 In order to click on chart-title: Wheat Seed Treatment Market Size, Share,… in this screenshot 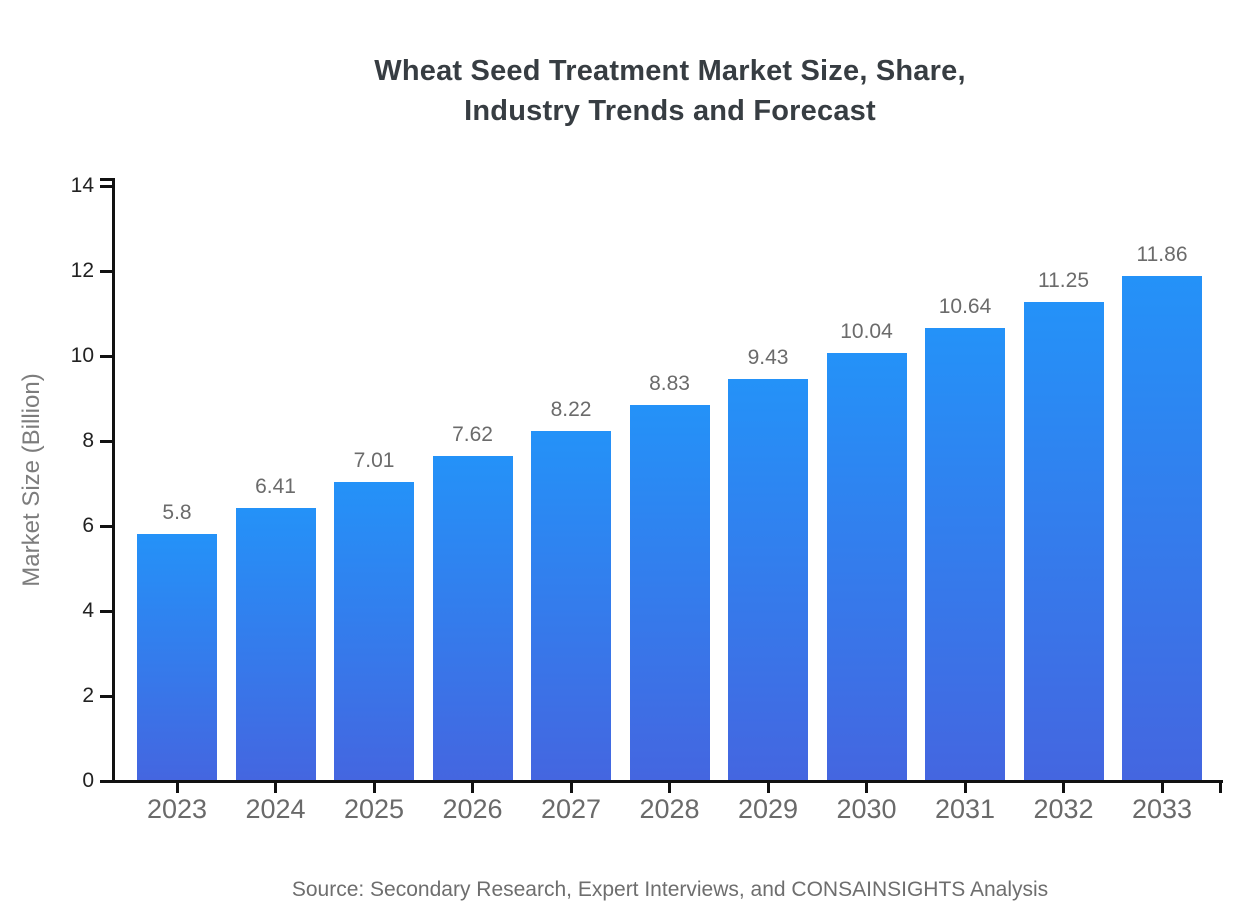, I will do `click(670, 91)`.